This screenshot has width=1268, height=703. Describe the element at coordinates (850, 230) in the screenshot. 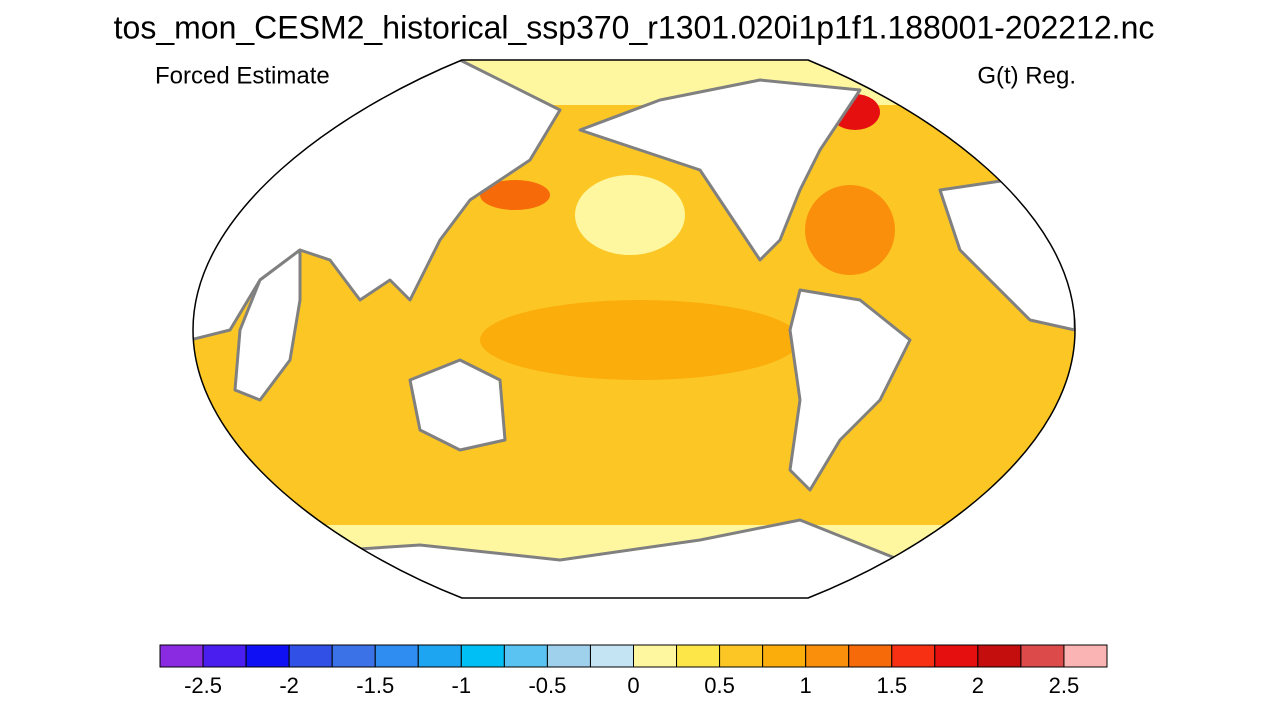

I see `atlantic-warm-patch` at that location.